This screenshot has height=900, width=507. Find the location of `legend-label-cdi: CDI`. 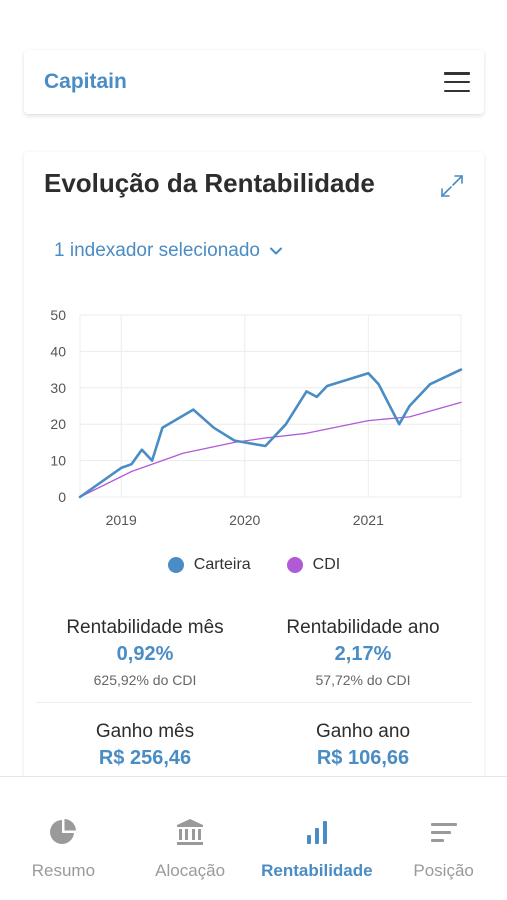

legend-label-cdi: CDI is located at coordinates (326, 564).